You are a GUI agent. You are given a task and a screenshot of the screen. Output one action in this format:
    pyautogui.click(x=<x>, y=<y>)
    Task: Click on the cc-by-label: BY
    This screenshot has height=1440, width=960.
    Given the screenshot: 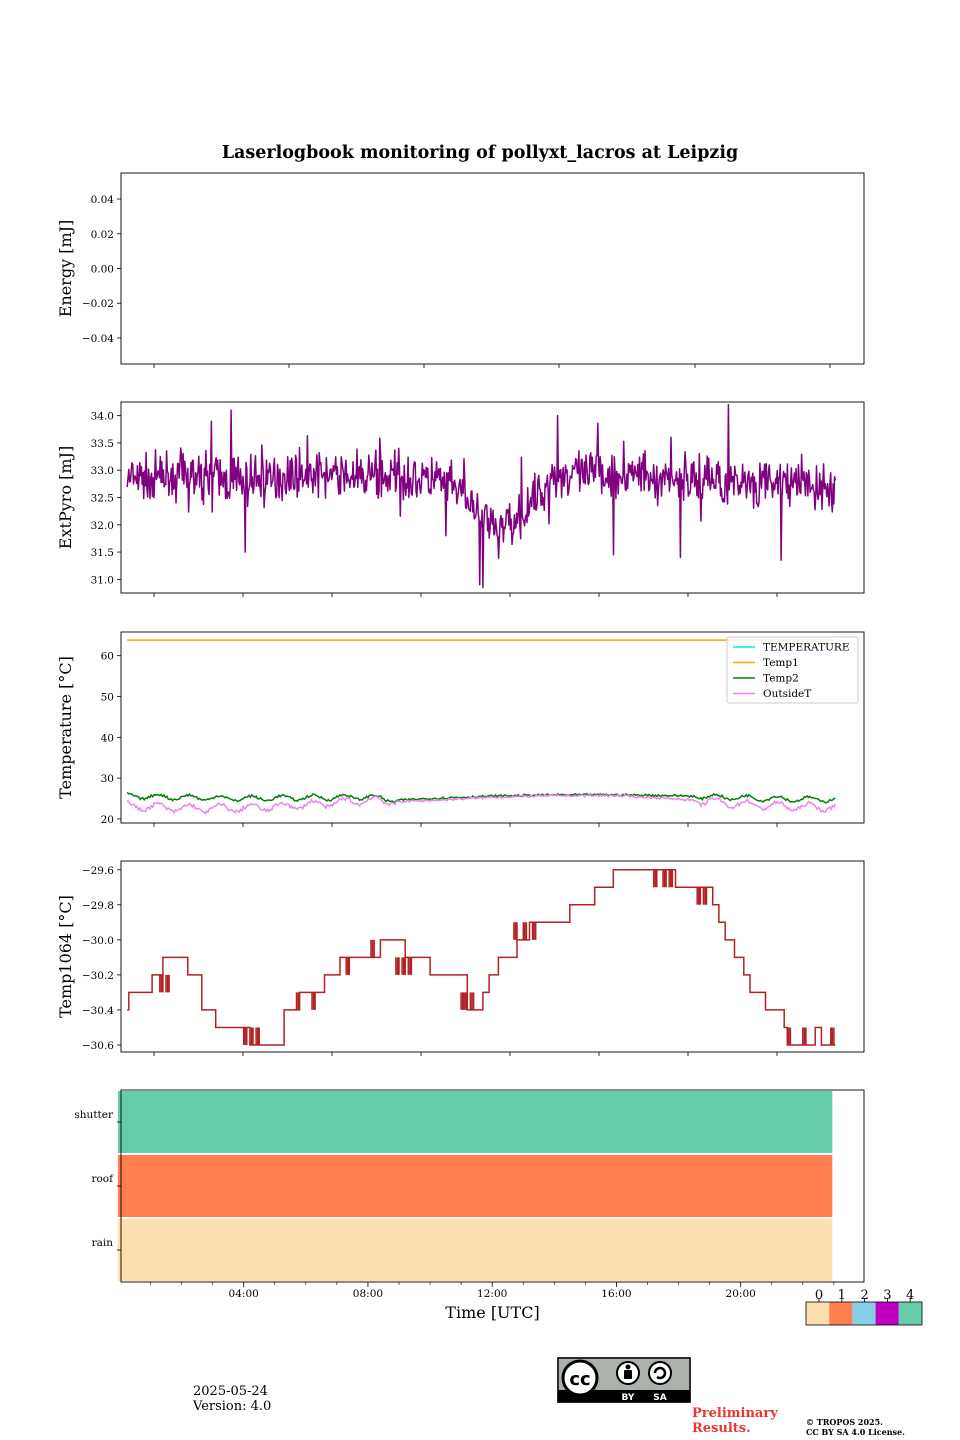 What is the action you would take?
    pyautogui.click(x=628, y=1398)
    